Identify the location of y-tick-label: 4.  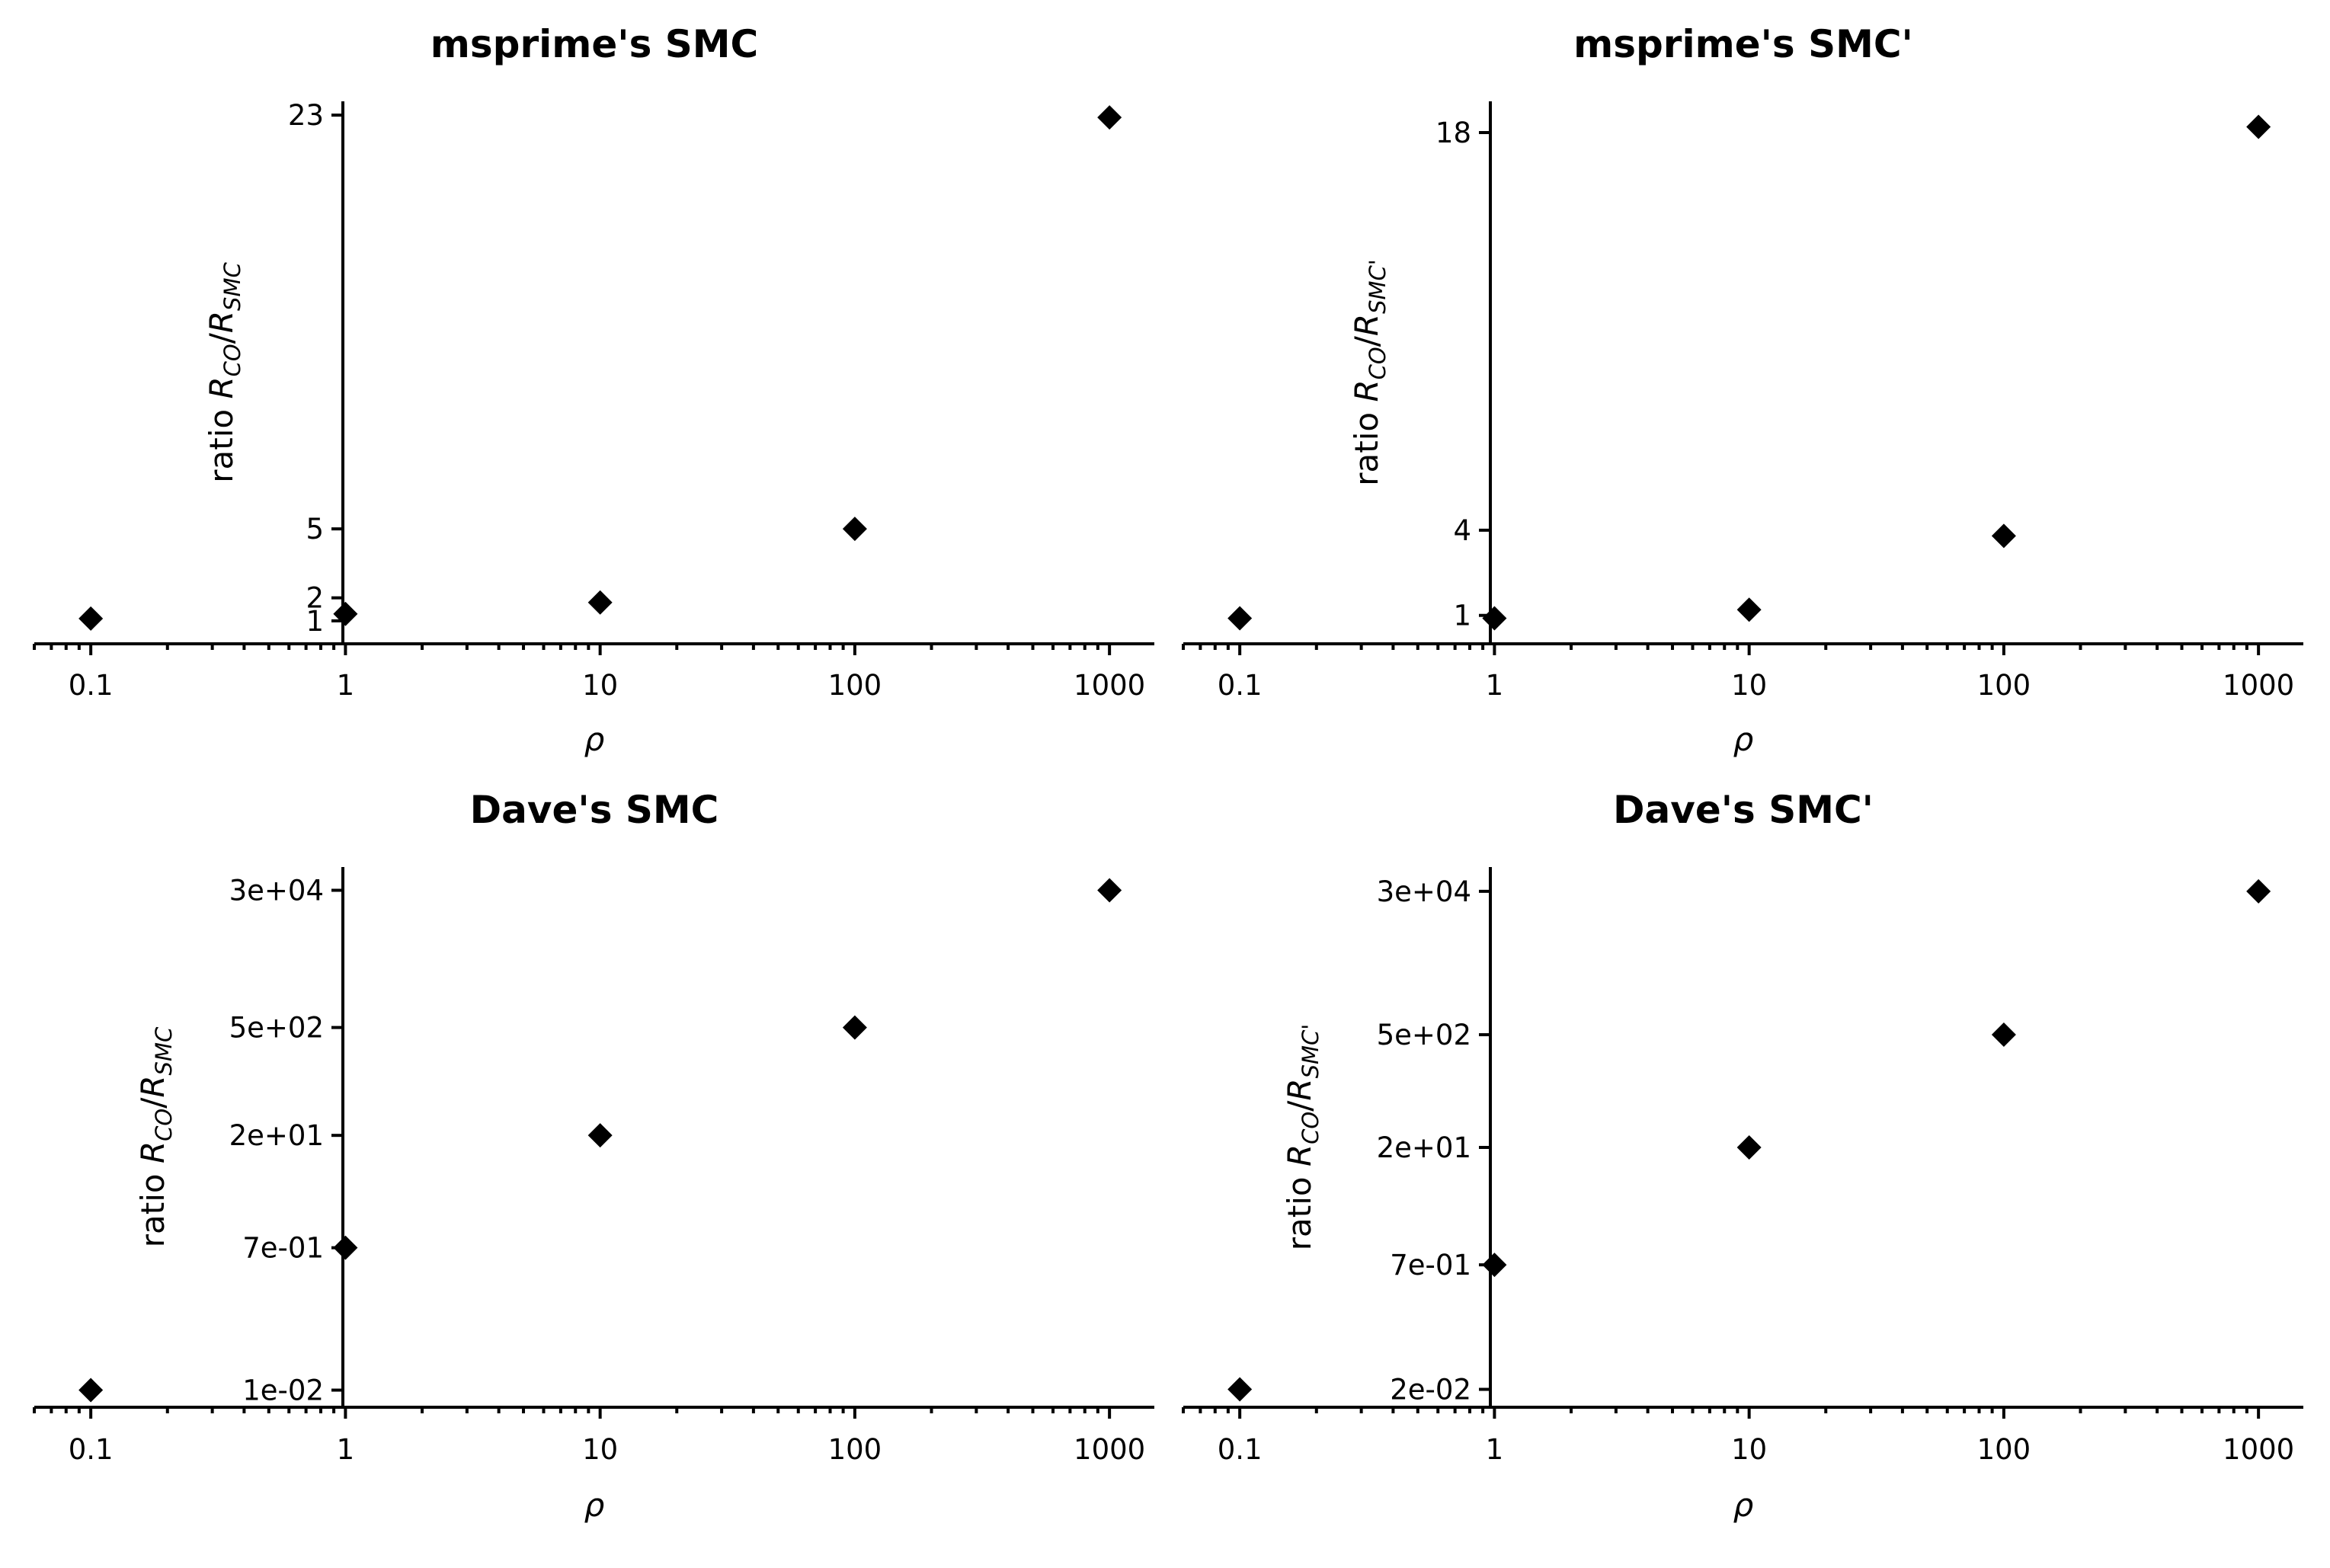
(1462, 530).